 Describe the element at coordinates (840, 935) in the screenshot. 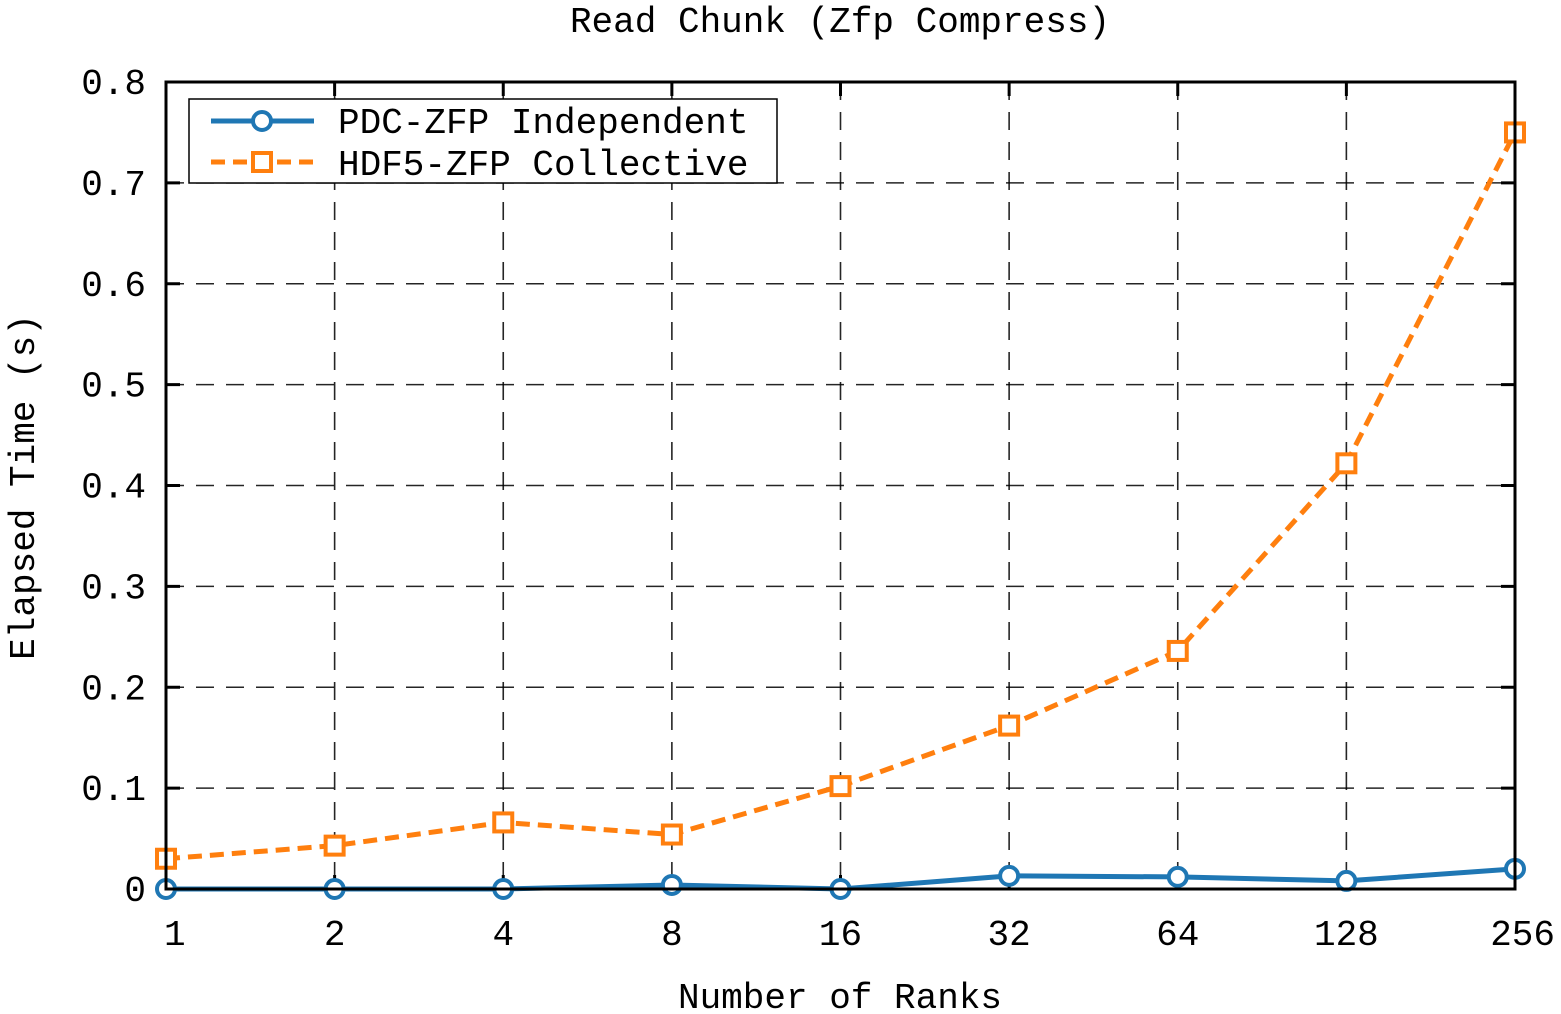

I see `x-tick-label: 16` at that location.